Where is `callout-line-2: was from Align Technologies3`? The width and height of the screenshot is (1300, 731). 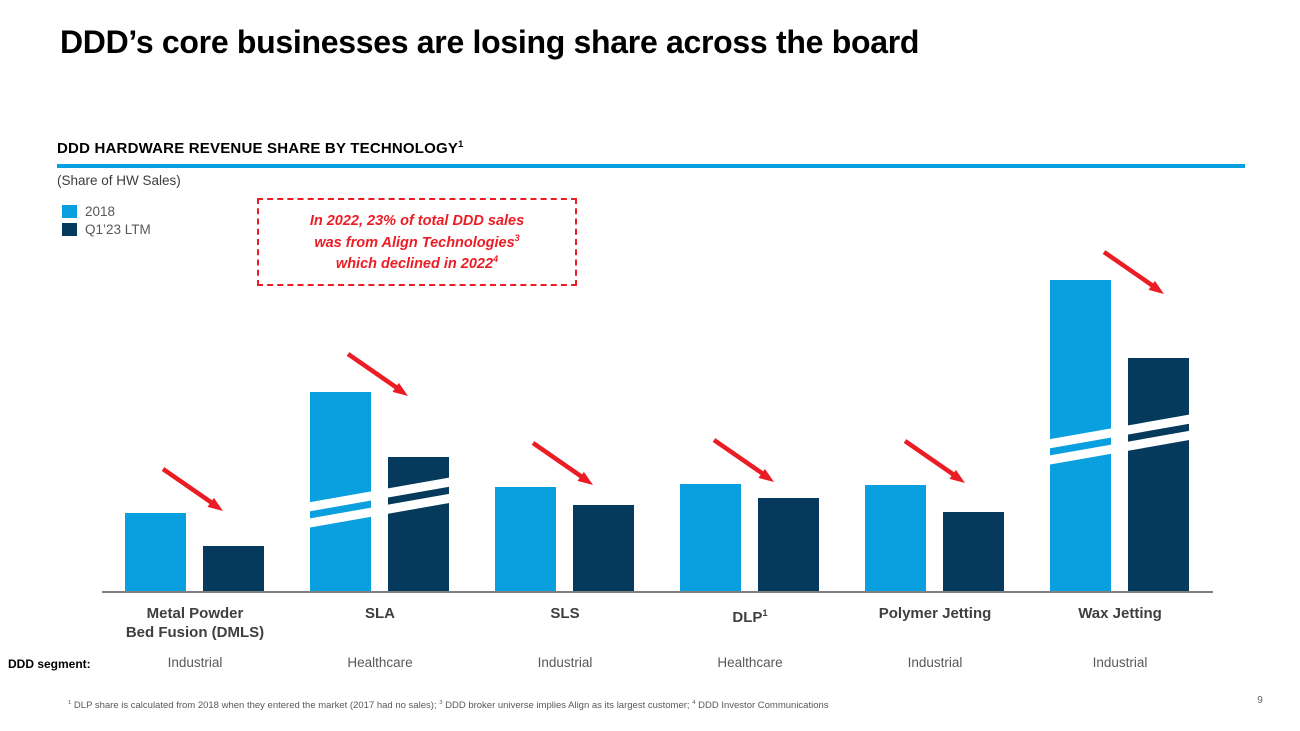 callout-line-2: was from Align Technologies3 is located at coordinates (417, 241).